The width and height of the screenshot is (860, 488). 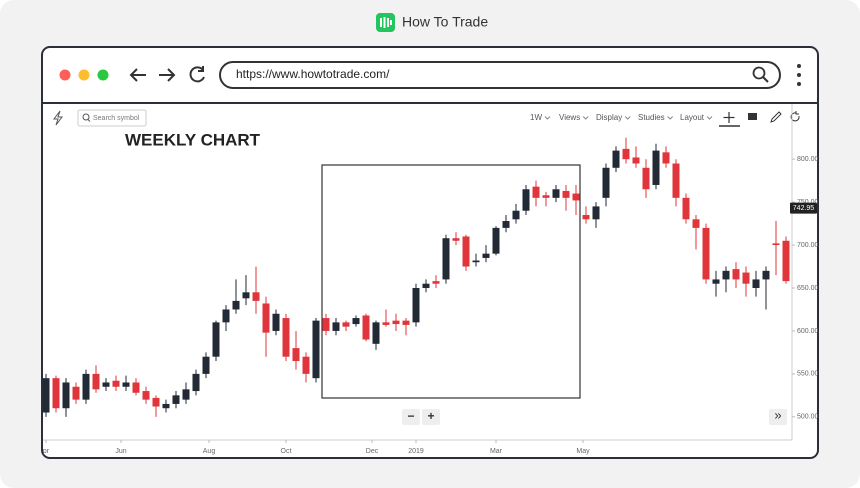 I want to click on zoom-out-button, so click(x=411, y=417).